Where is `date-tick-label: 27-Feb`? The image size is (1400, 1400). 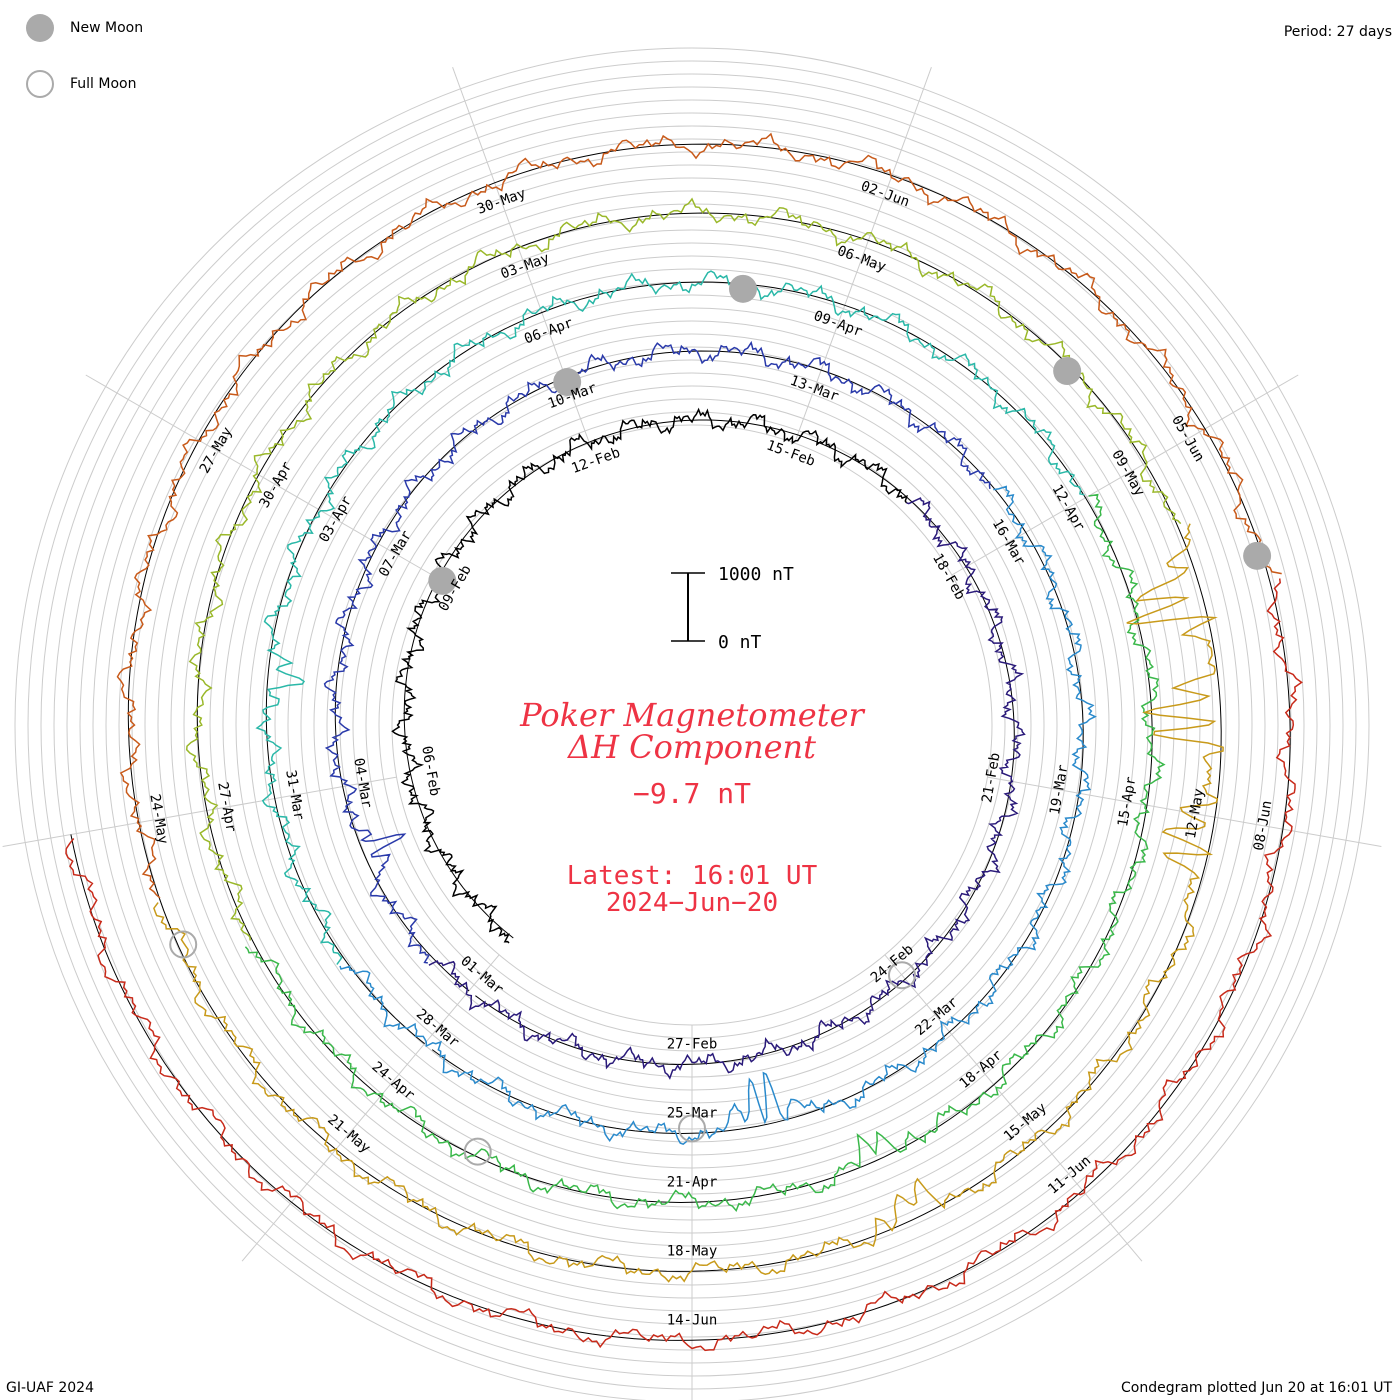 date-tick-label: 27-Feb is located at coordinates (692, 1044).